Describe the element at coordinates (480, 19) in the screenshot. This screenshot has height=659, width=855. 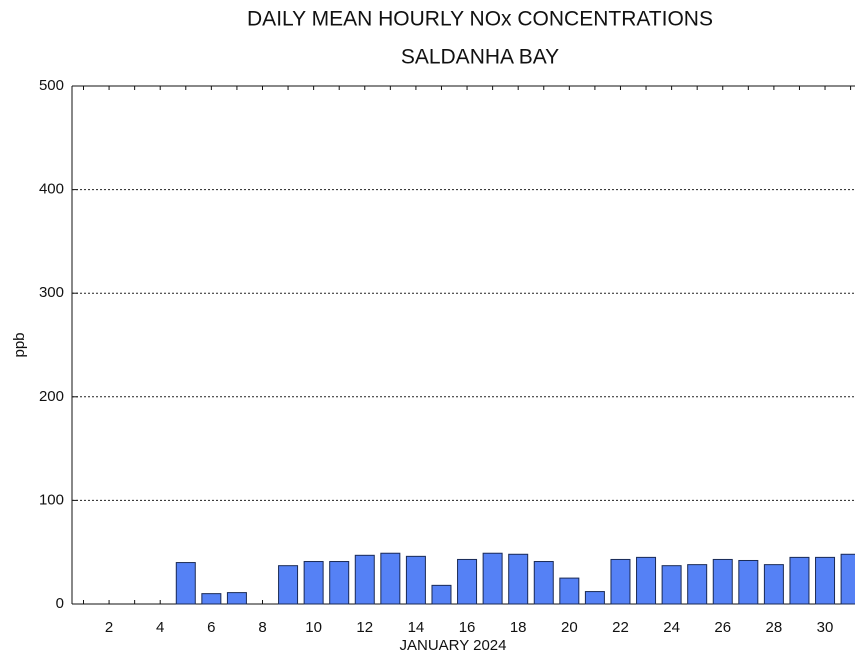
I see `chart-title: DAILY MEAN HOURLY NOx CONCENTRATIONS` at that location.